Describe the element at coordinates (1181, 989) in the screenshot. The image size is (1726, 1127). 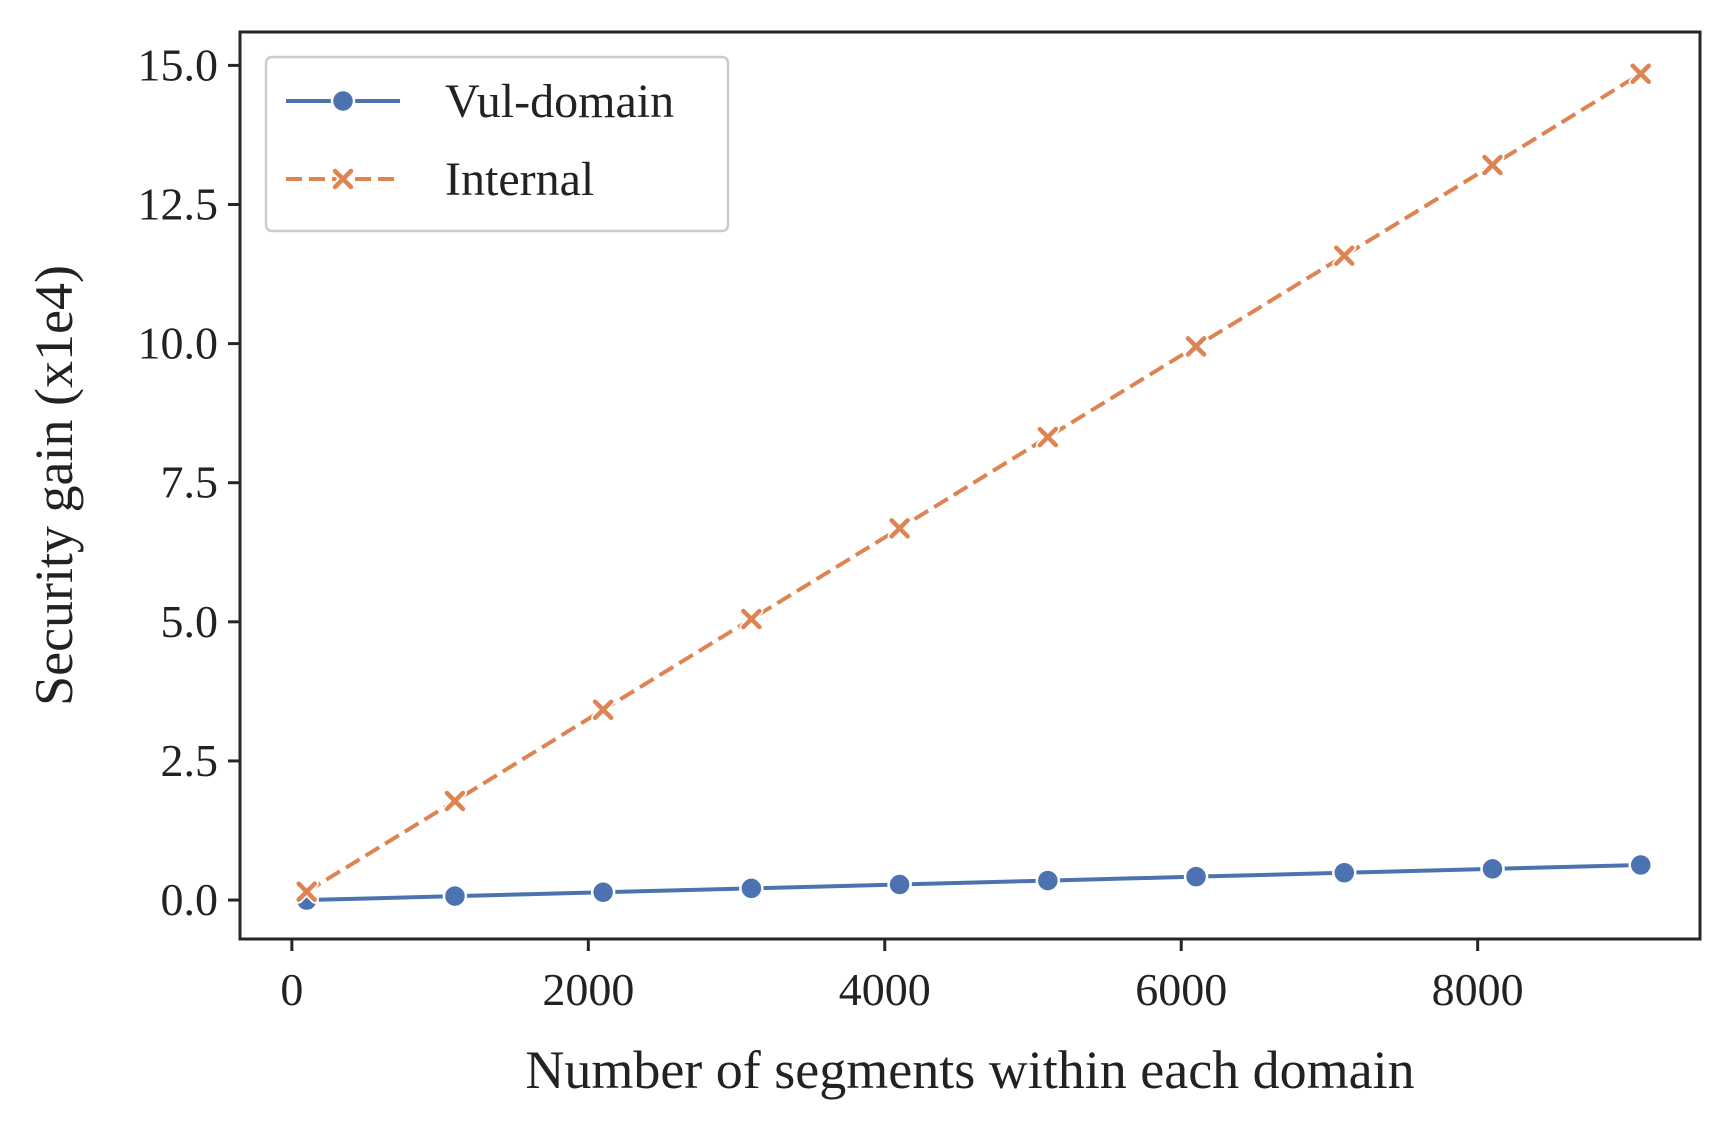
I see `x-tick-label: 6000` at that location.